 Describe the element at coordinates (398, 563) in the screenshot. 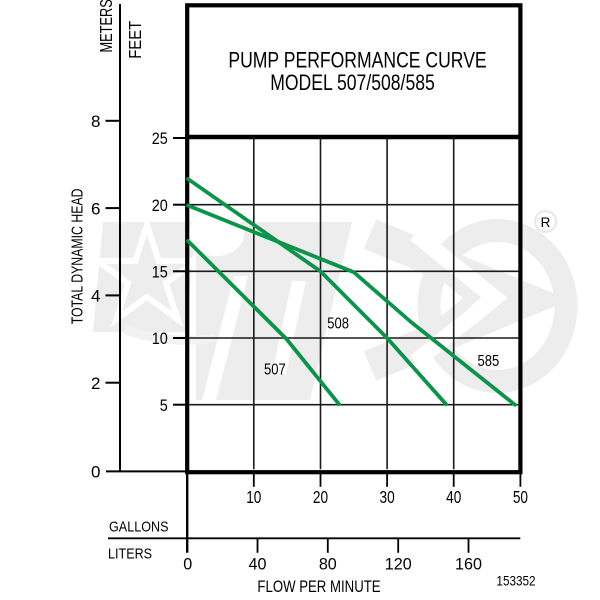

I see `svg-text: 120` at that location.